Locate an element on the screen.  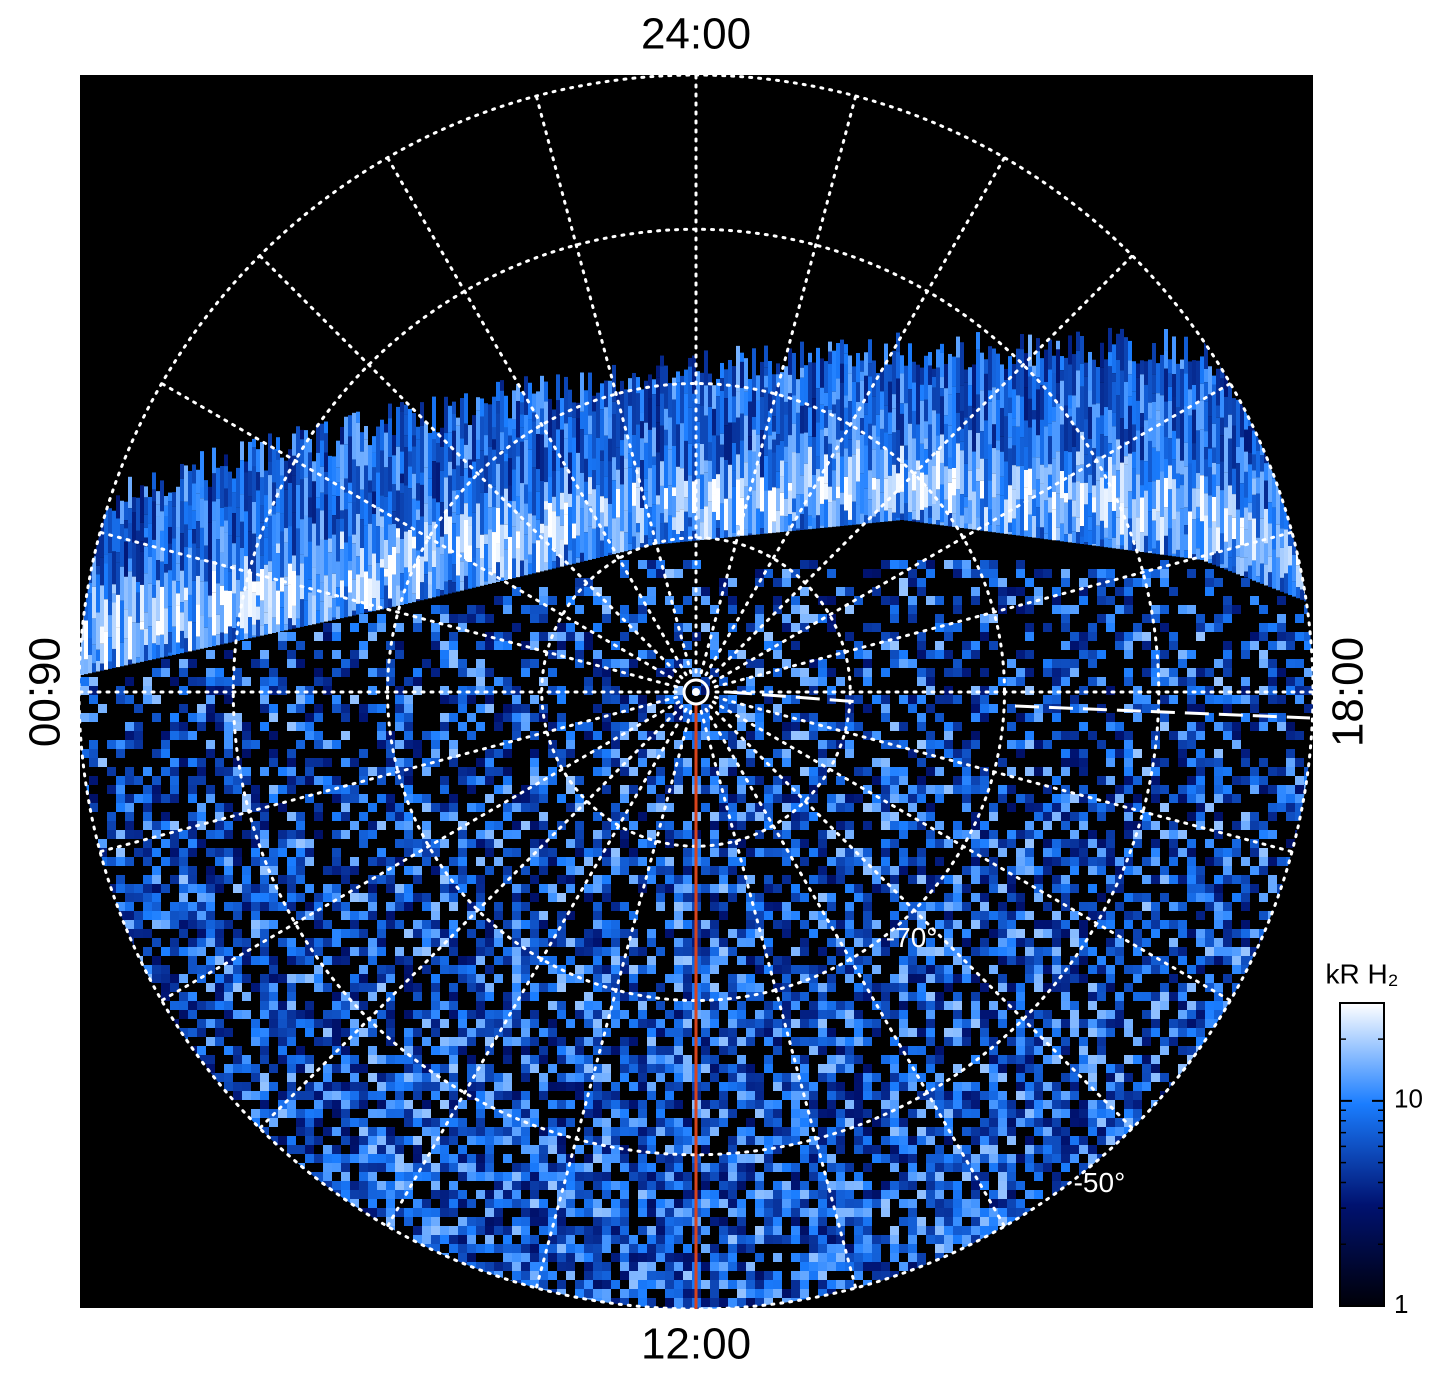
colorbar-tick-label: 10 is located at coordinates (1408, 1099).